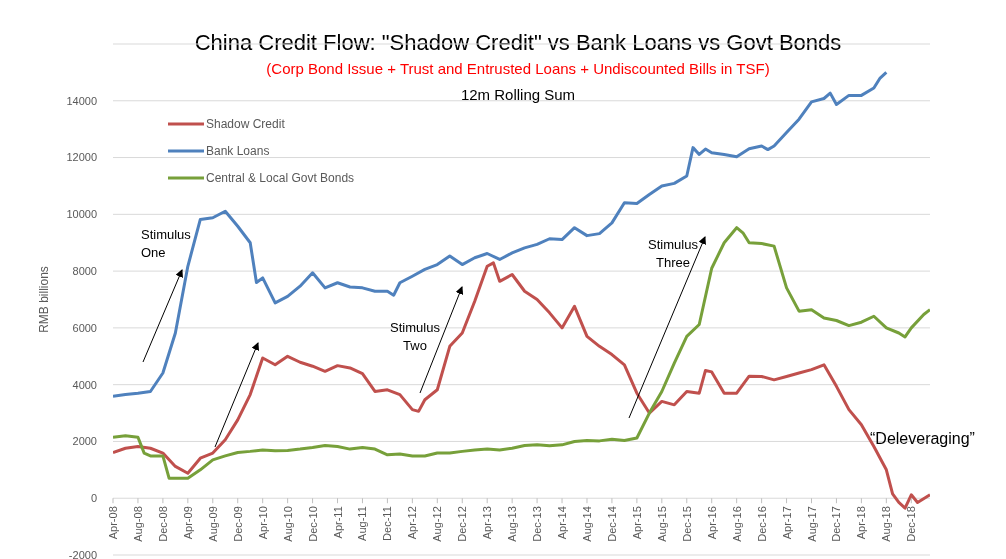 Image resolution: width=1006 pixels, height=559 pixels. I want to click on x-tick-label: Apr-17, so click(786, 523).